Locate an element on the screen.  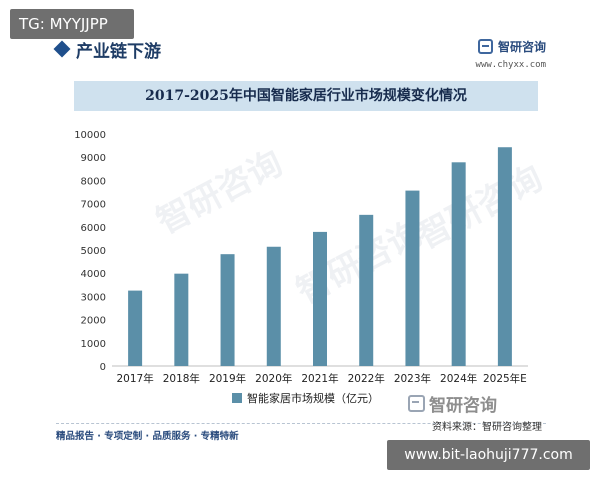
y-tick-label: 10000 is located at coordinates (90, 135).